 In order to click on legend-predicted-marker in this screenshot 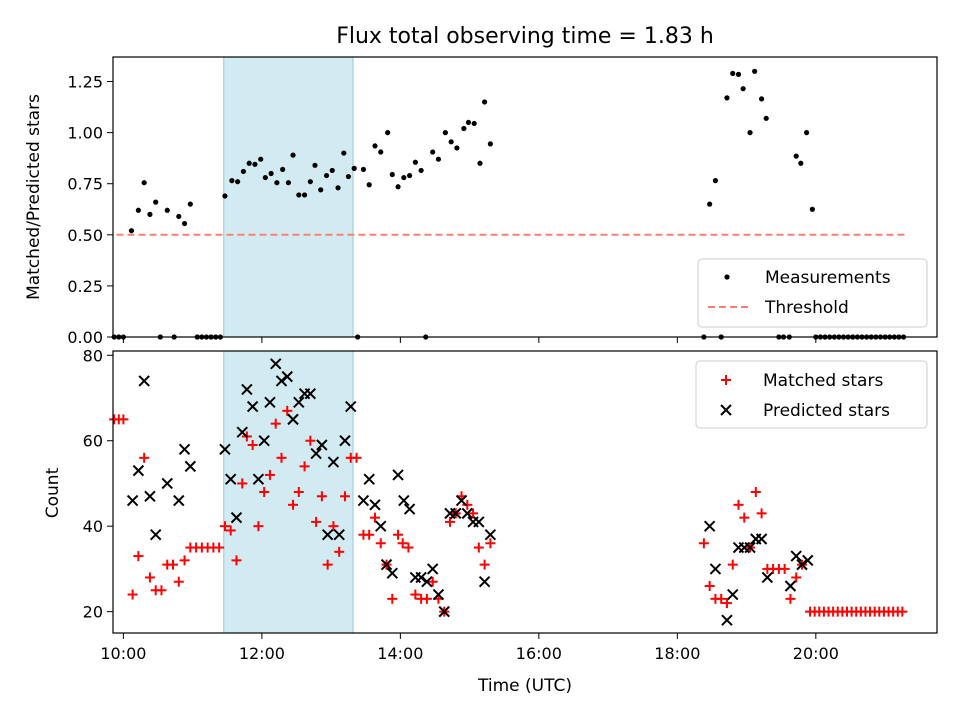, I will do `click(726, 410)`.